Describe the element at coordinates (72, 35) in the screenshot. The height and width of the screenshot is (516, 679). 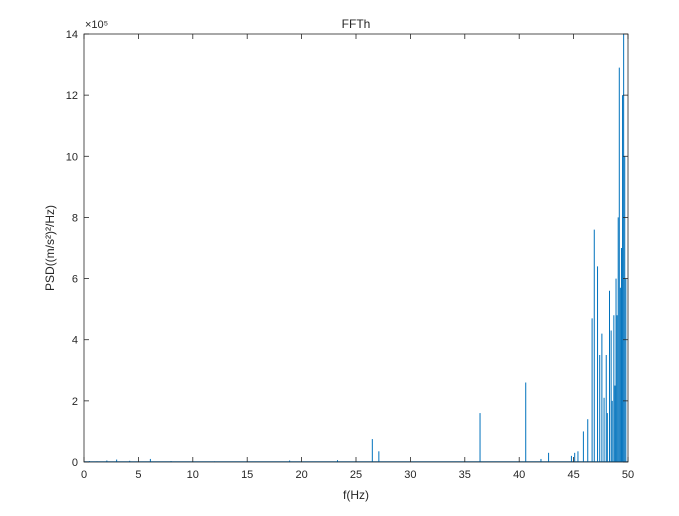
I see `y-tick-label: 14` at that location.